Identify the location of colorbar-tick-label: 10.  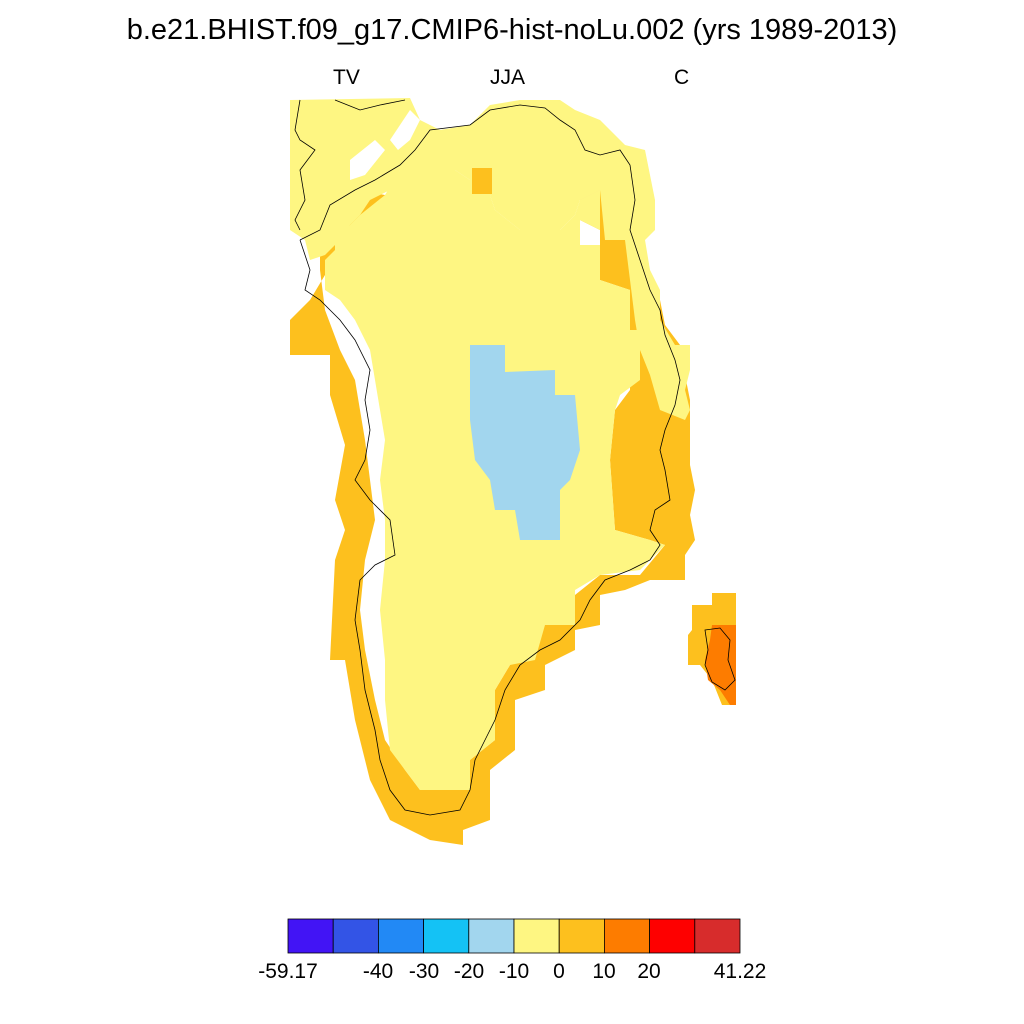
(604, 971).